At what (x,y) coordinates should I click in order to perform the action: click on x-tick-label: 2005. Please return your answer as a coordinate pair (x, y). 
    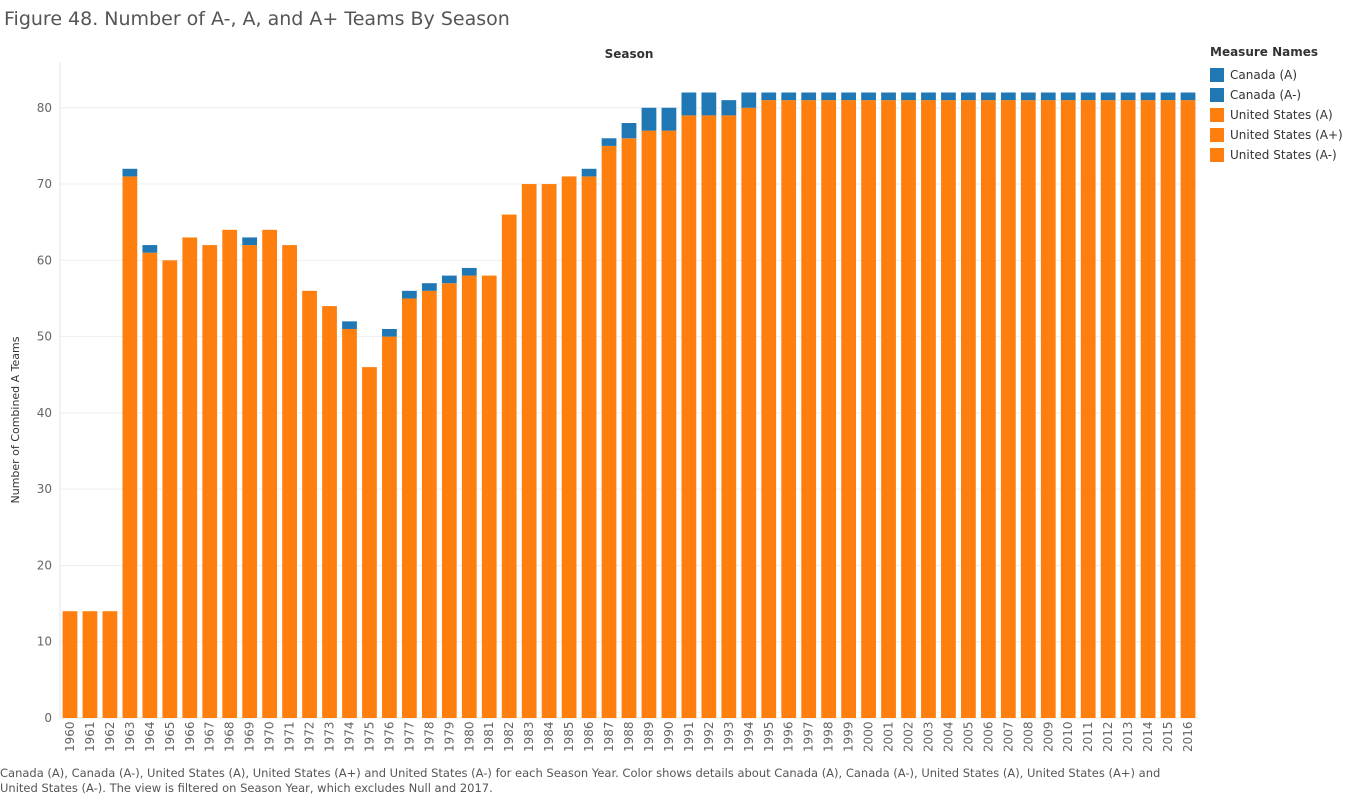
    Looking at the image, I should click on (968, 736).